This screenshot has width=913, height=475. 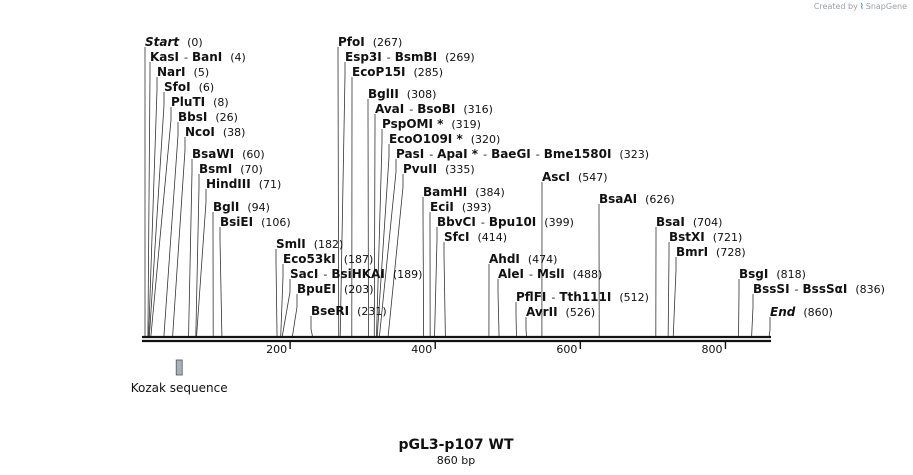 What do you see at coordinates (174, 42) in the screenshot?
I see `restriction-site-label: Start (0)` at bounding box center [174, 42].